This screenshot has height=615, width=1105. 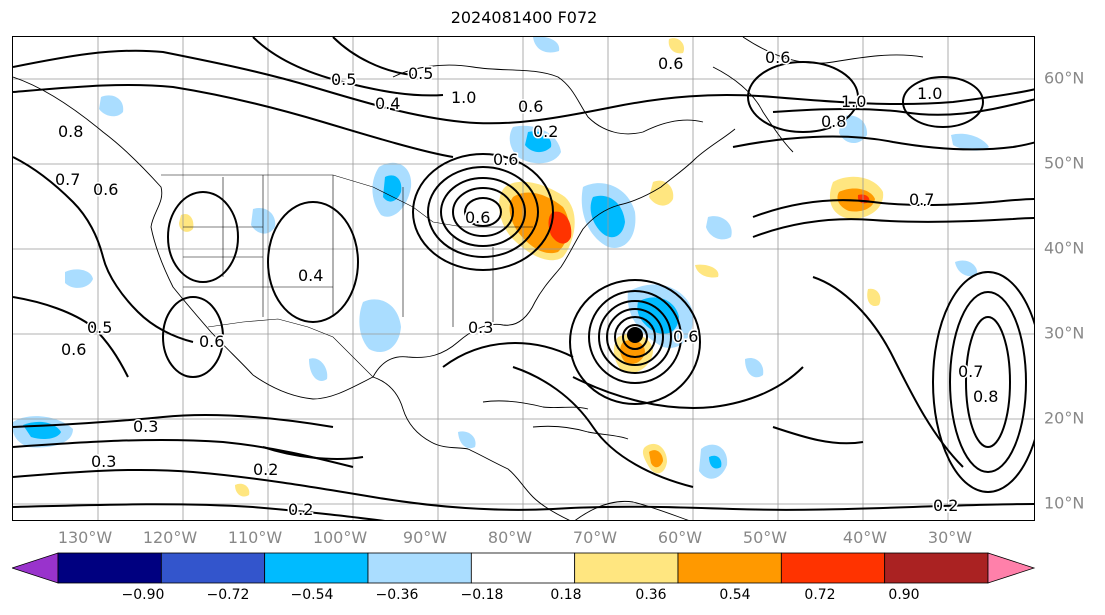 What do you see at coordinates (1064, 248) in the screenshot?
I see `lat-label: 40°N` at bounding box center [1064, 248].